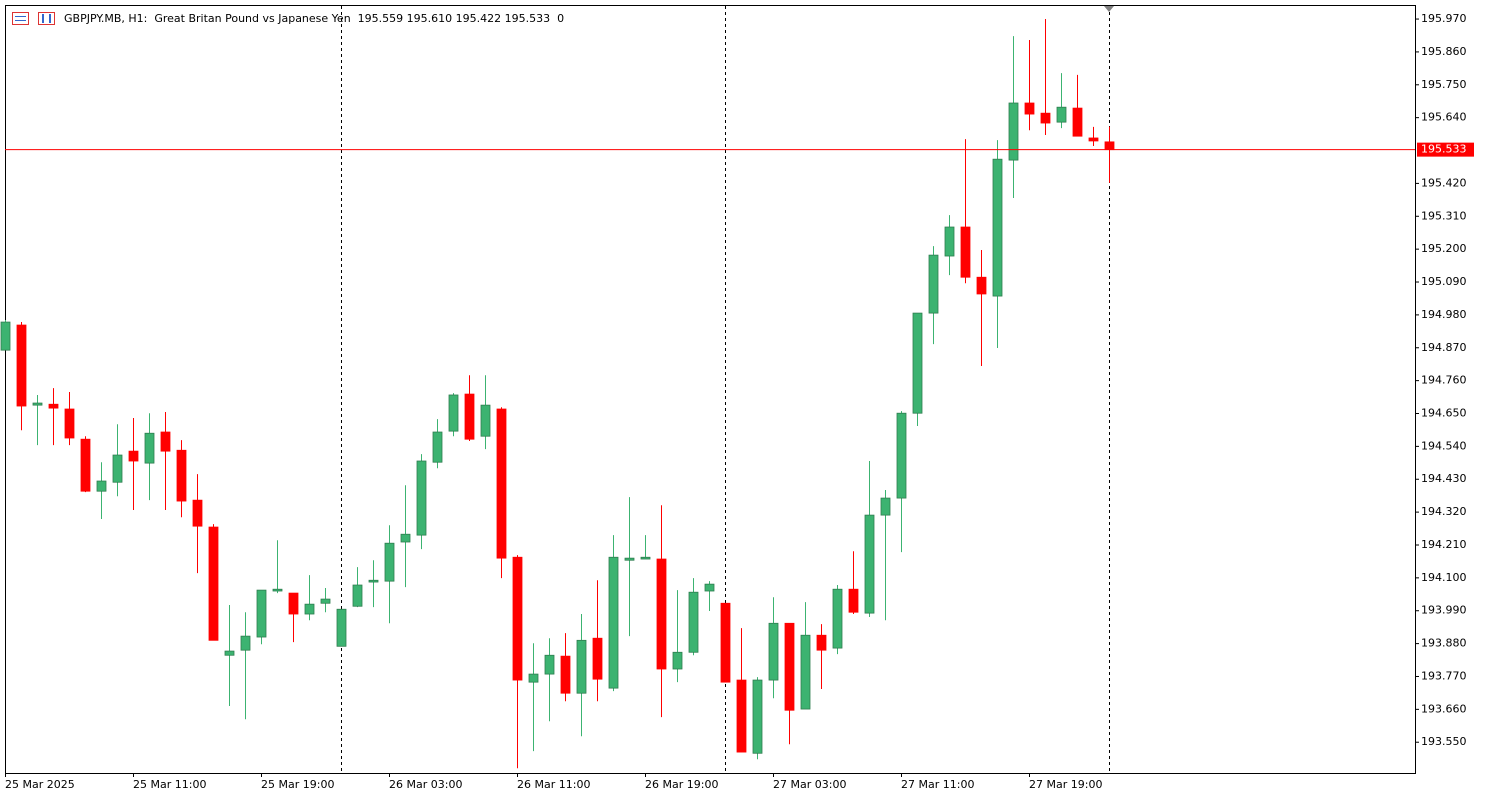 The width and height of the screenshot is (1487, 794). What do you see at coordinates (1444, 18) in the screenshot?
I see `y-tick-label: 195.970` at bounding box center [1444, 18].